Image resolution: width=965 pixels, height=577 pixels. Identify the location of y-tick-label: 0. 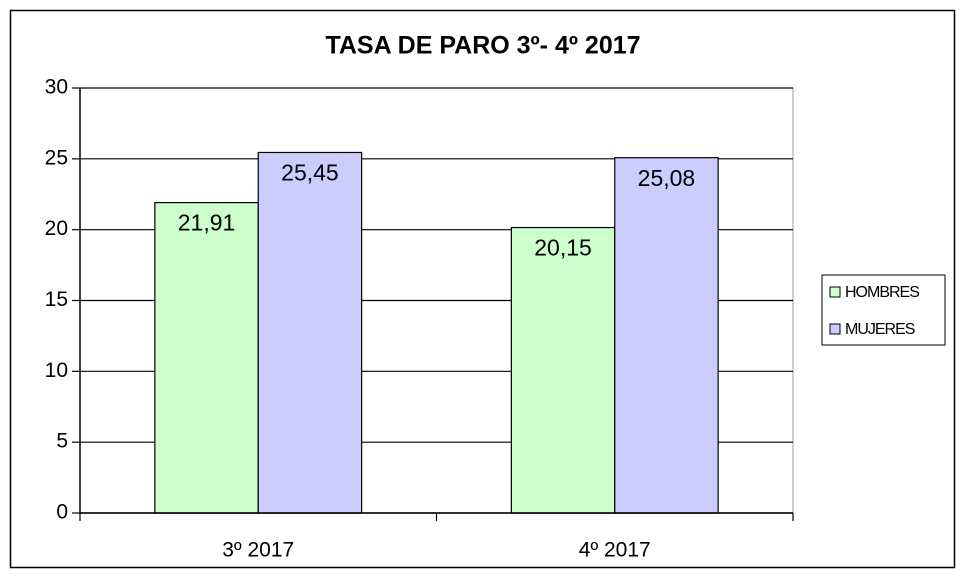
(62, 512).